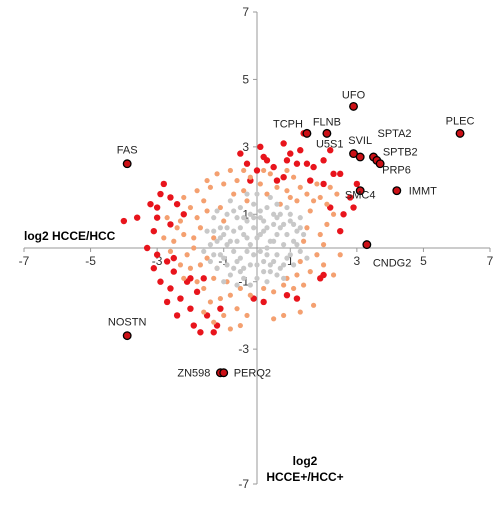 This screenshot has width=504, height=511. What do you see at coordinates (243, 484) in the screenshot?
I see `y-tick-label: -7` at bounding box center [243, 484].